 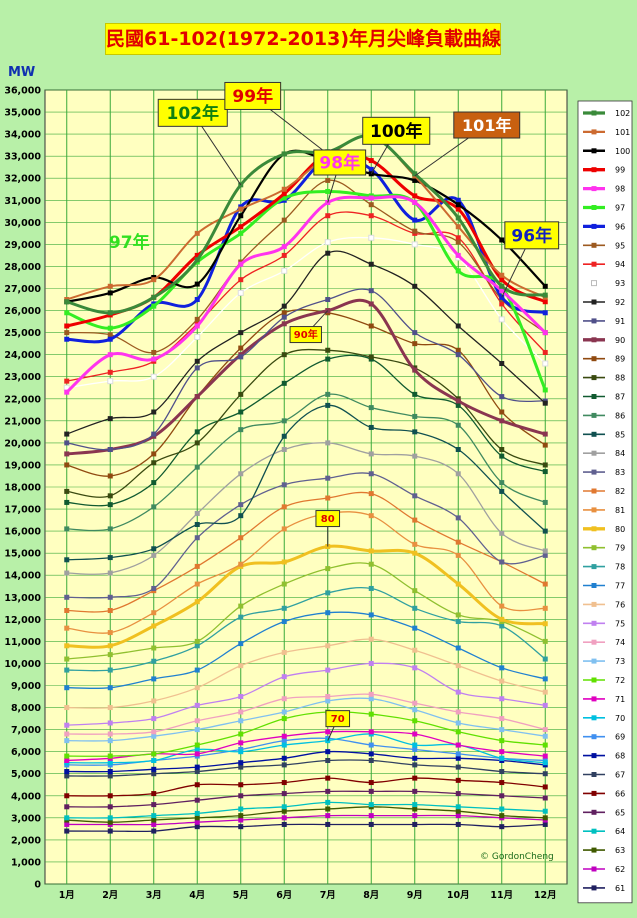 I want to click on annotation-text: 96年, so click(x=531, y=235).